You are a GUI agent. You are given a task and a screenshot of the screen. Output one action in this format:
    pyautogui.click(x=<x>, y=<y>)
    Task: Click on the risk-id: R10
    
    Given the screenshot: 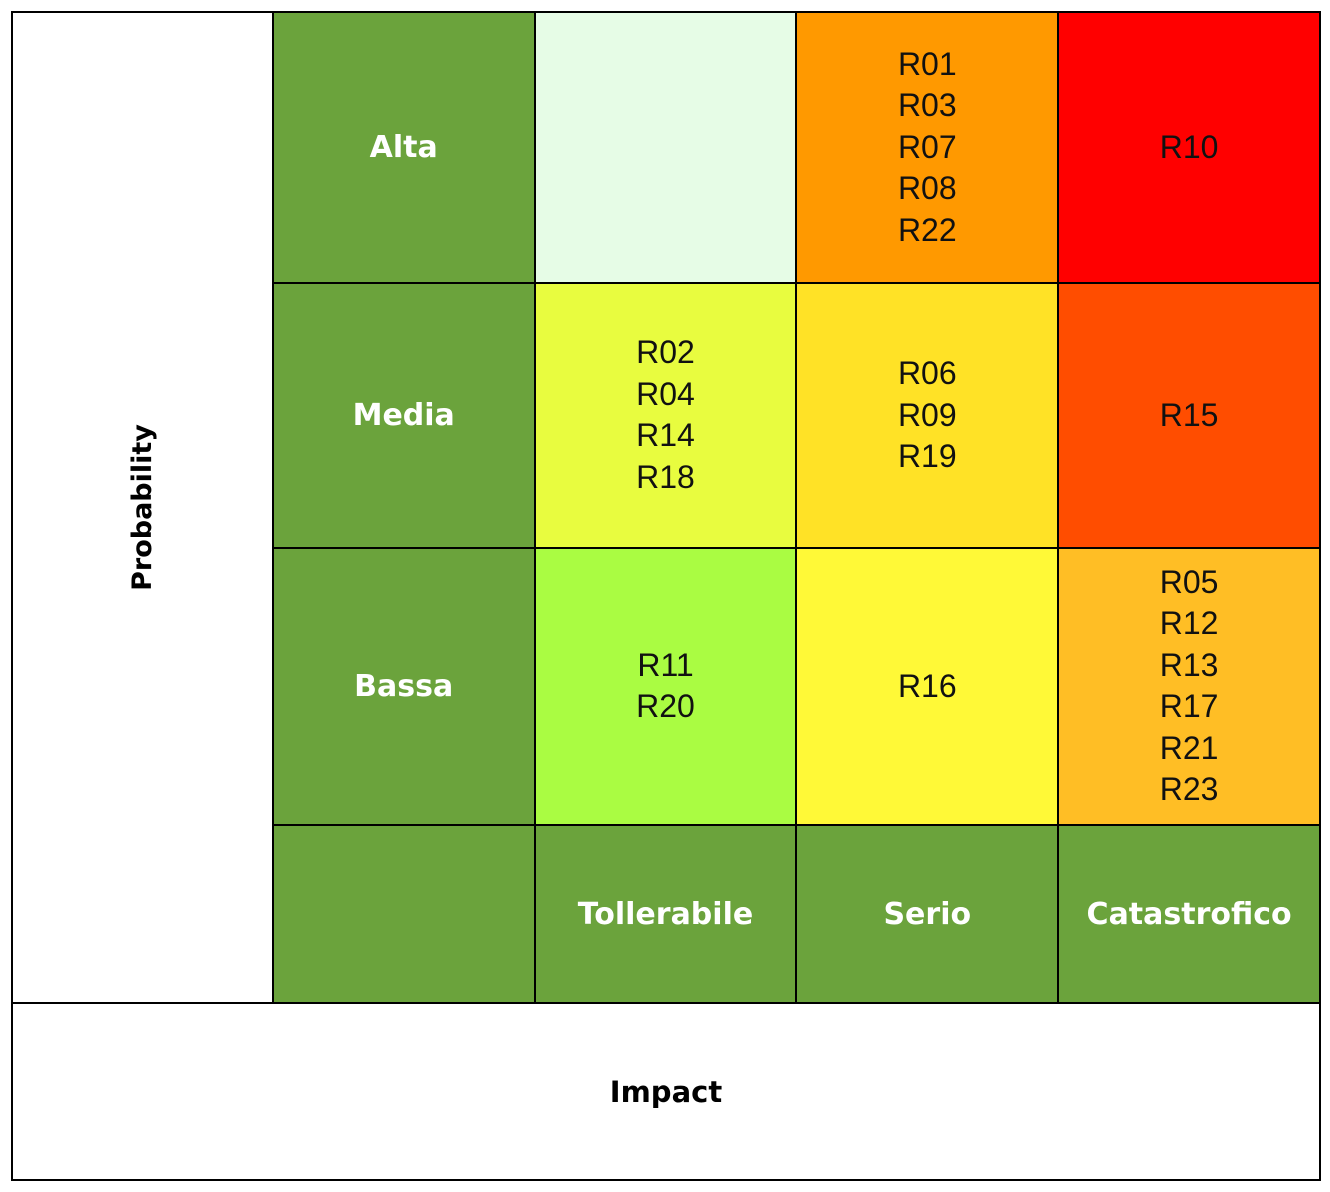 What is the action you would take?
    pyautogui.click(x=1189, y=146)
    